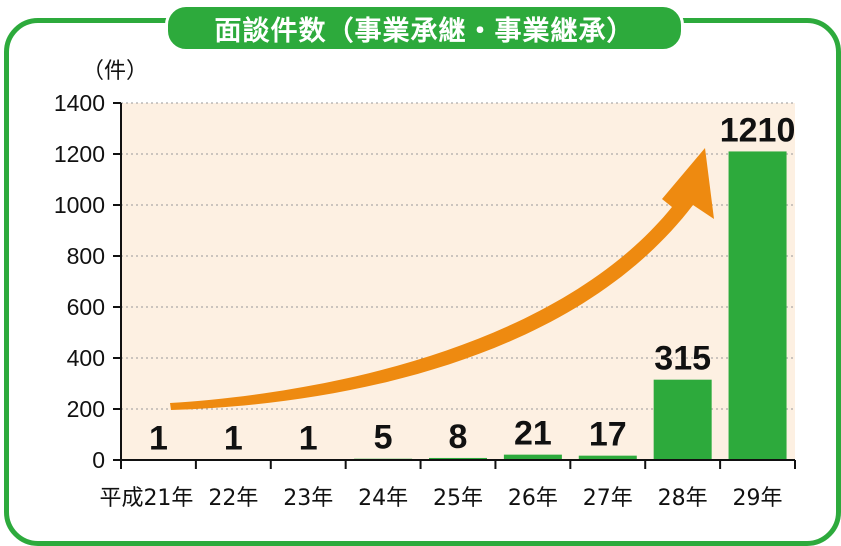  What do you see at coordinates (79, 205) in the screenshot?
I see `y-tick-label: 1000` at bounding box center [79, 205].